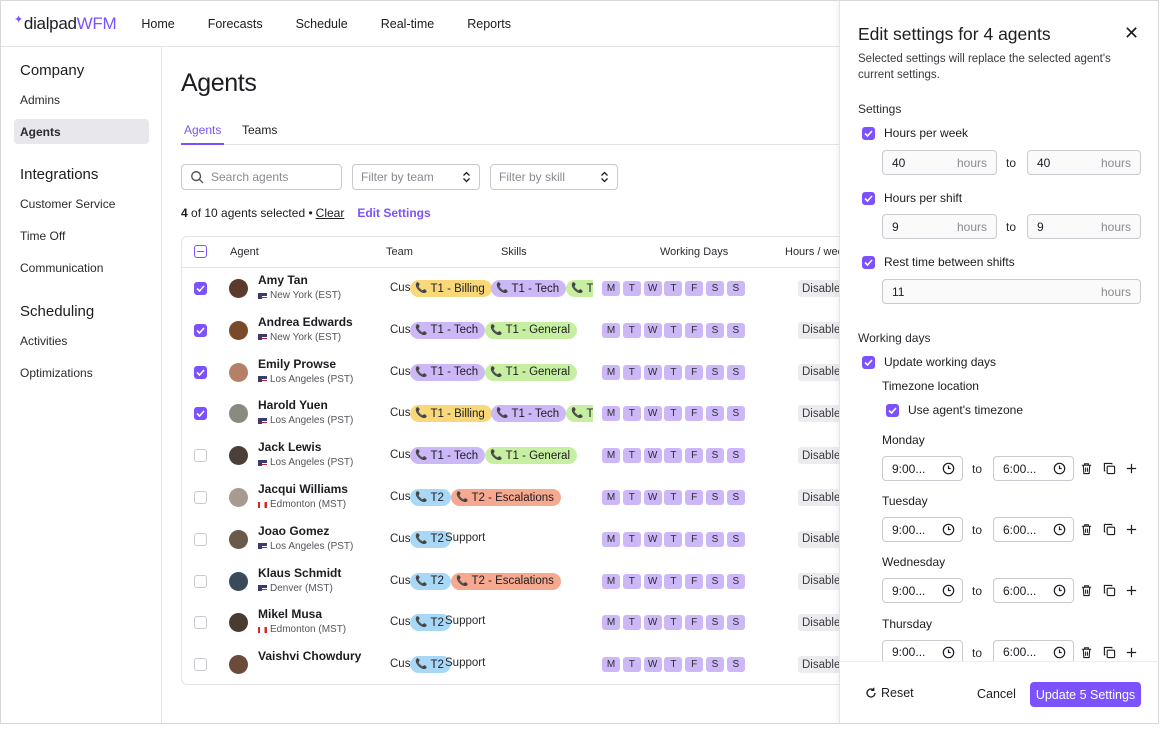  Describe the element at coordinates (554, 177) in the screenshot. I see `filter-skill-select: Filter by skill` at that location.